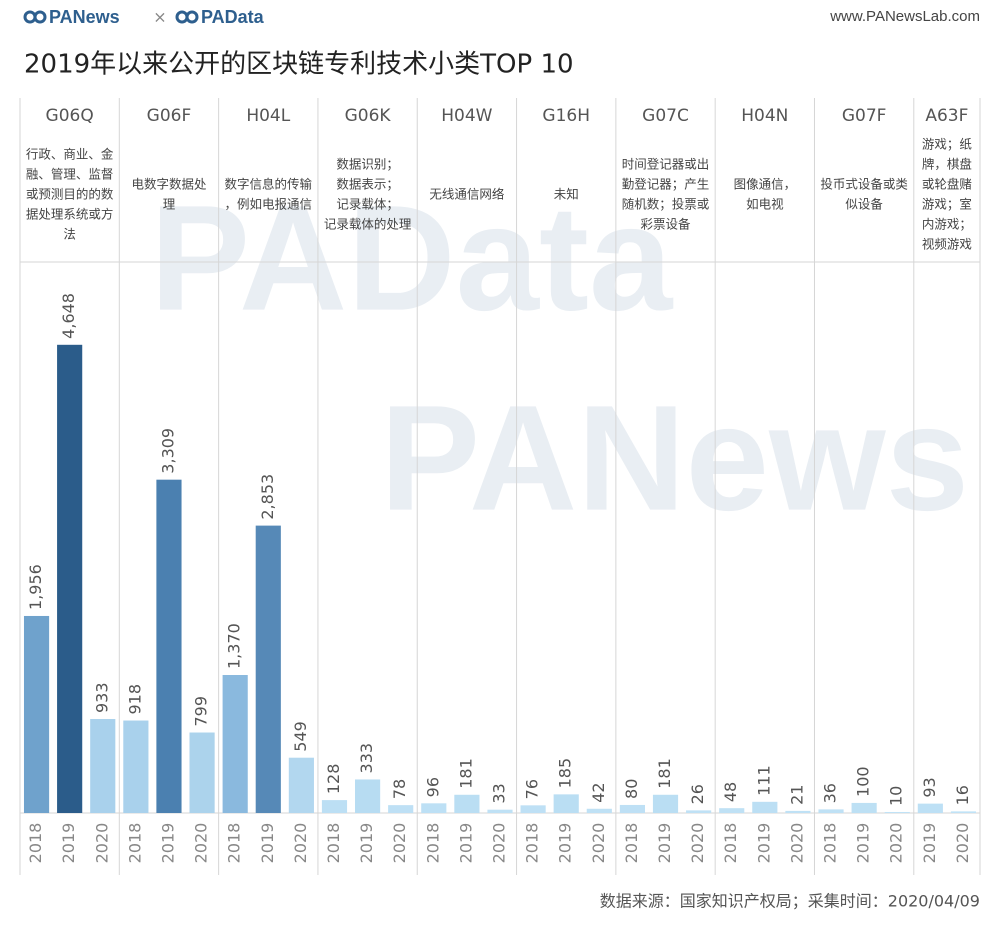 This screenshot has height=936, width=1000. I want to click on value-label: 128, so click(333, 779).